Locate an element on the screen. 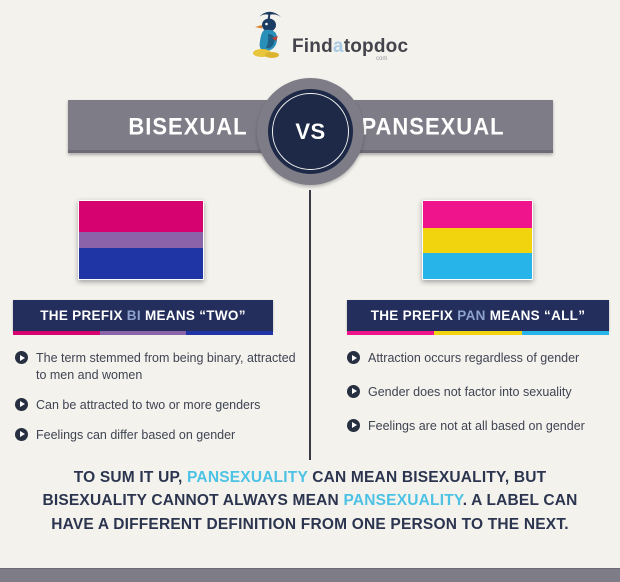  prefix-bar-pan: THE PREFIX PAN MEANS “ALL” is located at coordinates (478, 315).